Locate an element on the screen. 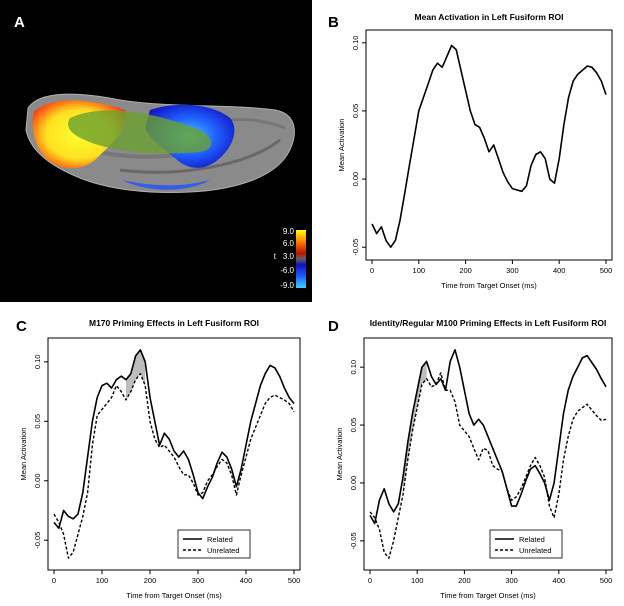 This screenshot has height=606, width=624. colorbar-tick-neg9: -9.0 is located at coordinates (287, 285).